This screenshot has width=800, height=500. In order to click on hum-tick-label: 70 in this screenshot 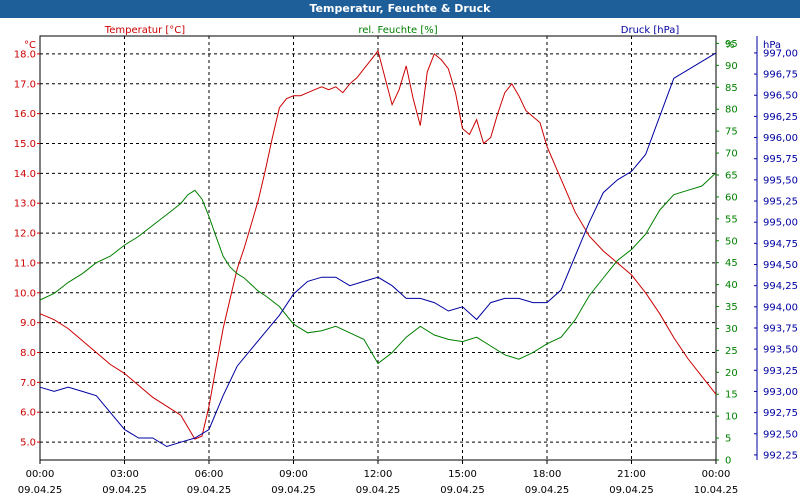, I will do `click(731, 154)`.